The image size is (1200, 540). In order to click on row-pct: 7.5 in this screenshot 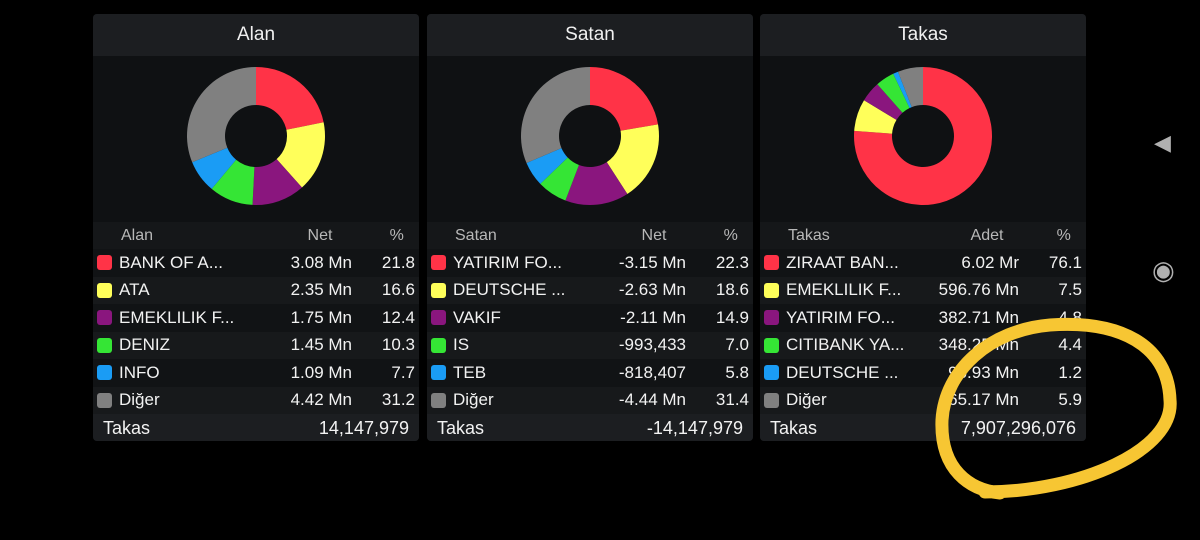, I will do `click(1070, 290)`.